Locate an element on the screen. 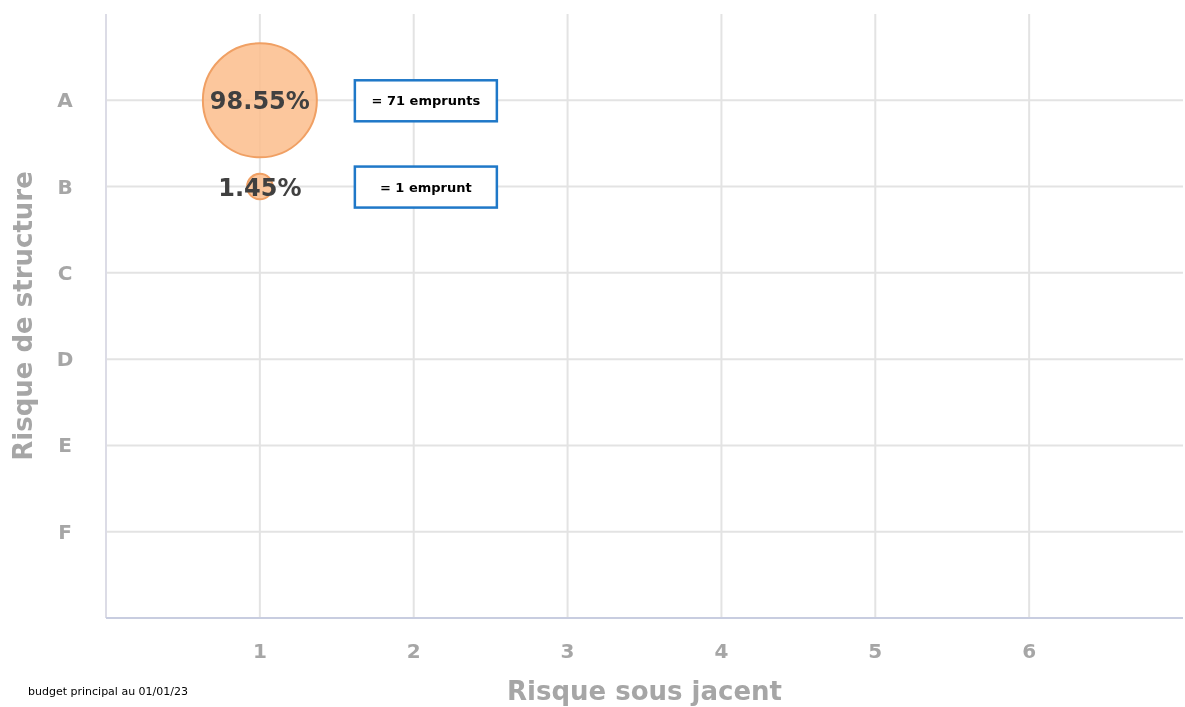 Image resolution: width=1185 pixels, height=707 pixels. y-tick-label: B is located at coordinates (65, 186).